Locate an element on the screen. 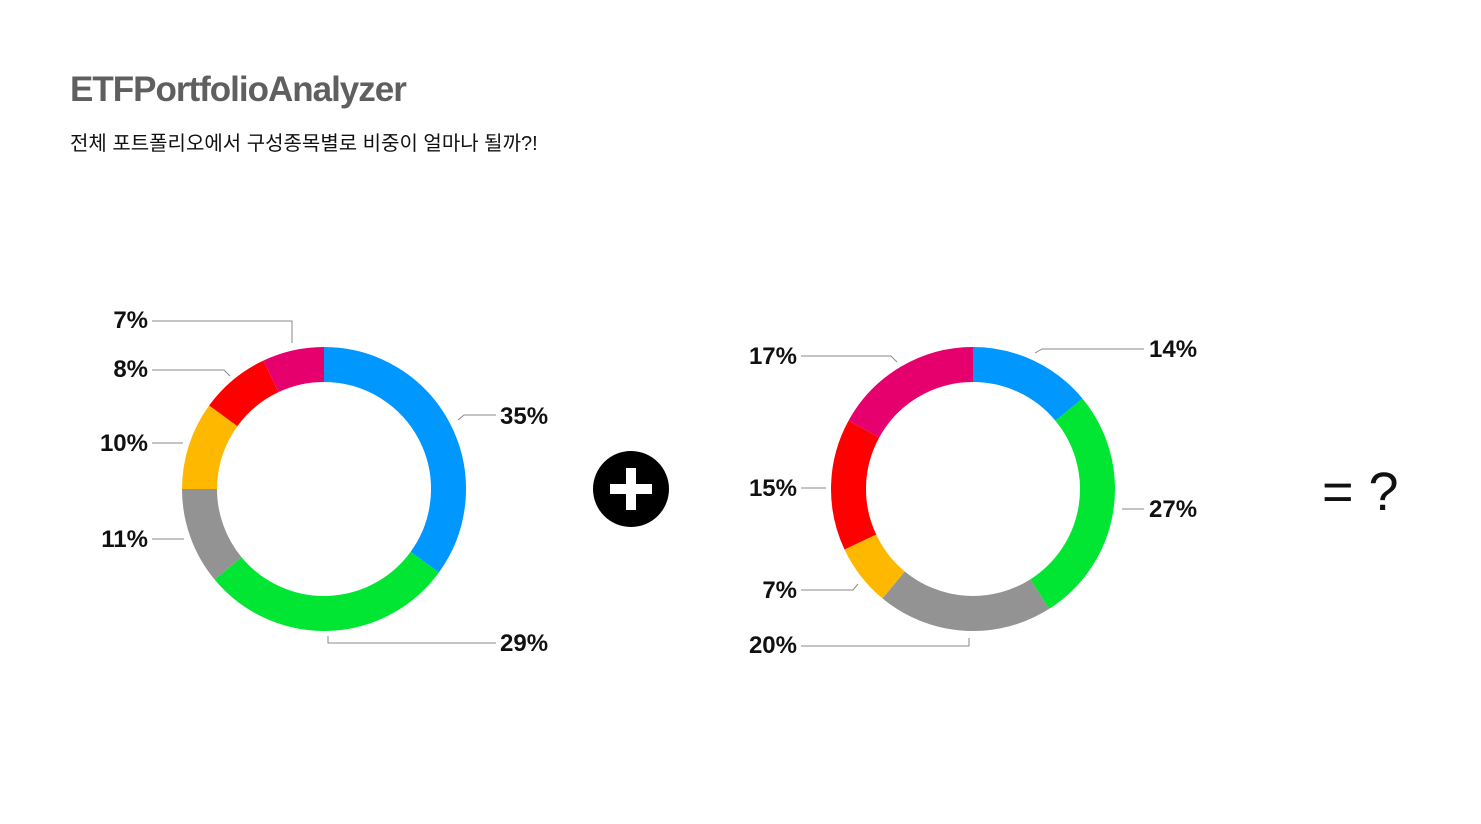  slice-label: 17% is located at coordinates (773, 356).